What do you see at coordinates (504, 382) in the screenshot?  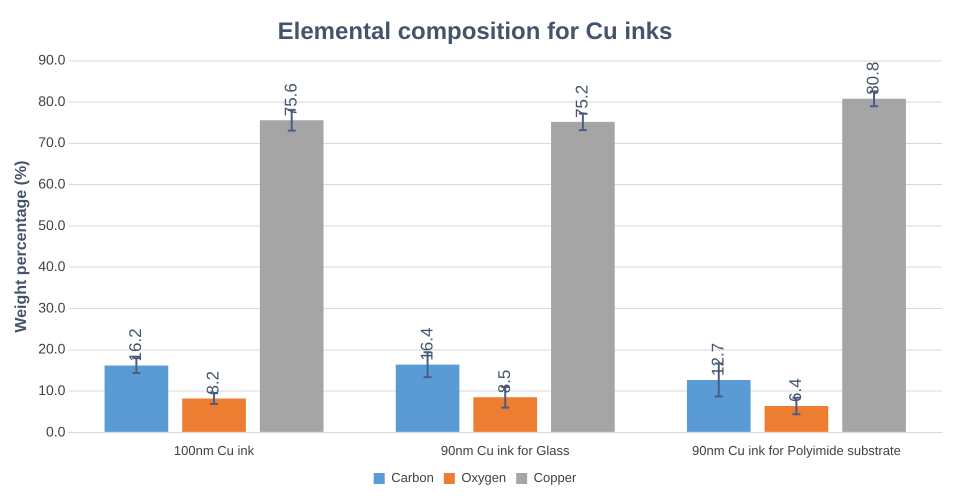 I see `data-label: 8.5` at bounding box center [504, 382].